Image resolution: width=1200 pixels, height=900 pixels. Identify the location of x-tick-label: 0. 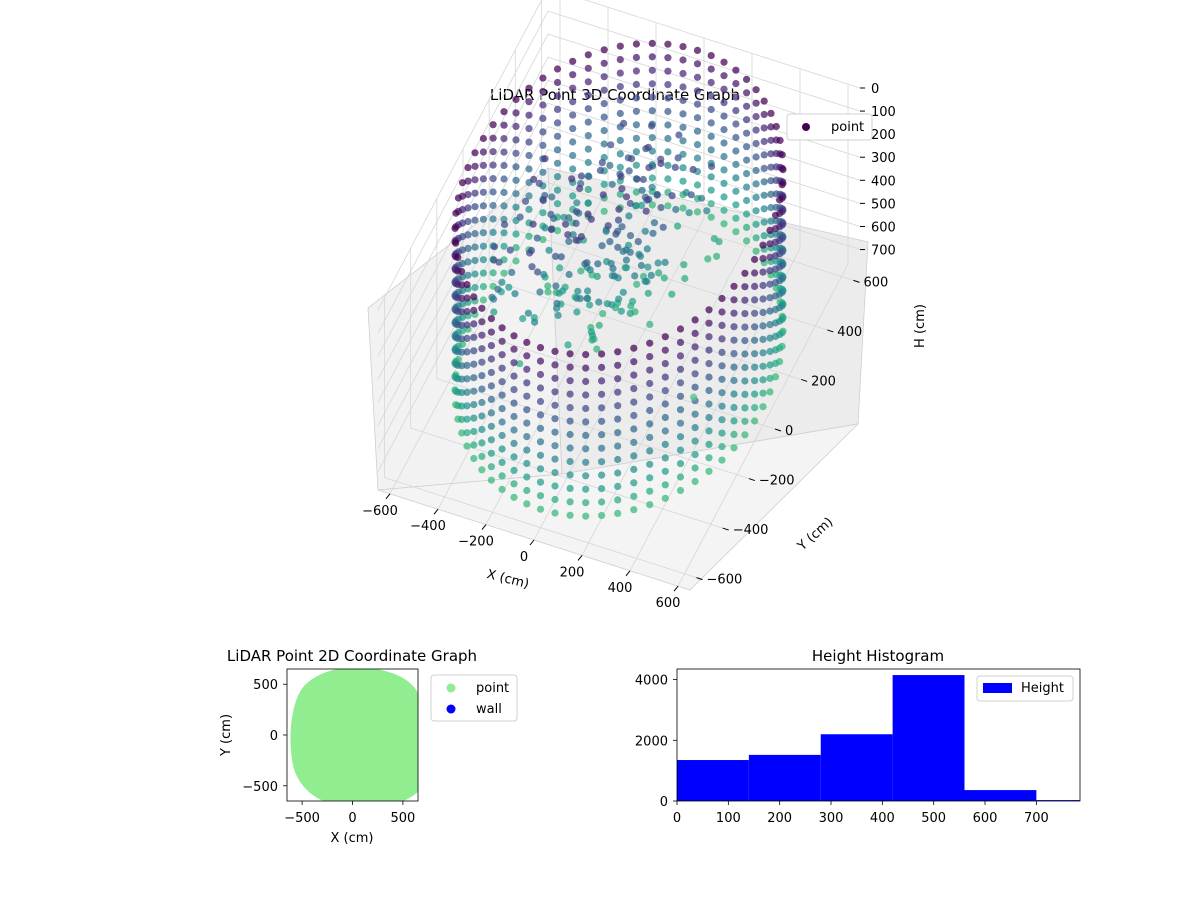
(677, 818).